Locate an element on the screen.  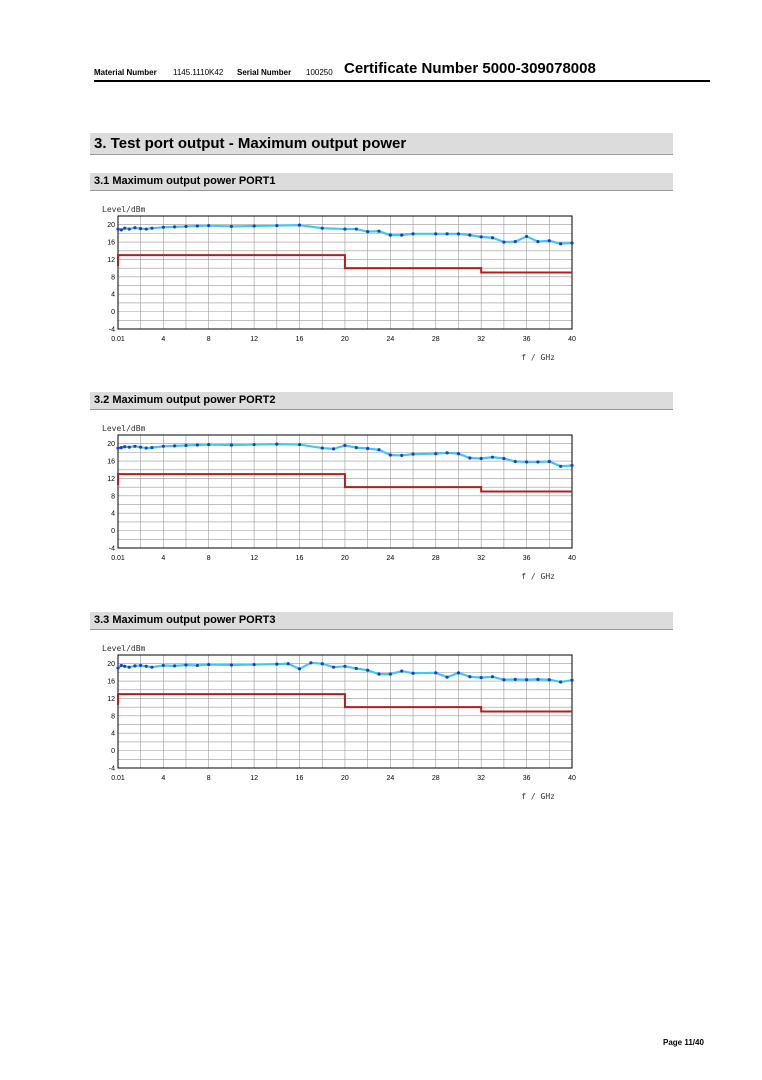
x-tick-label: 4 is located at coordinates (163, 558).